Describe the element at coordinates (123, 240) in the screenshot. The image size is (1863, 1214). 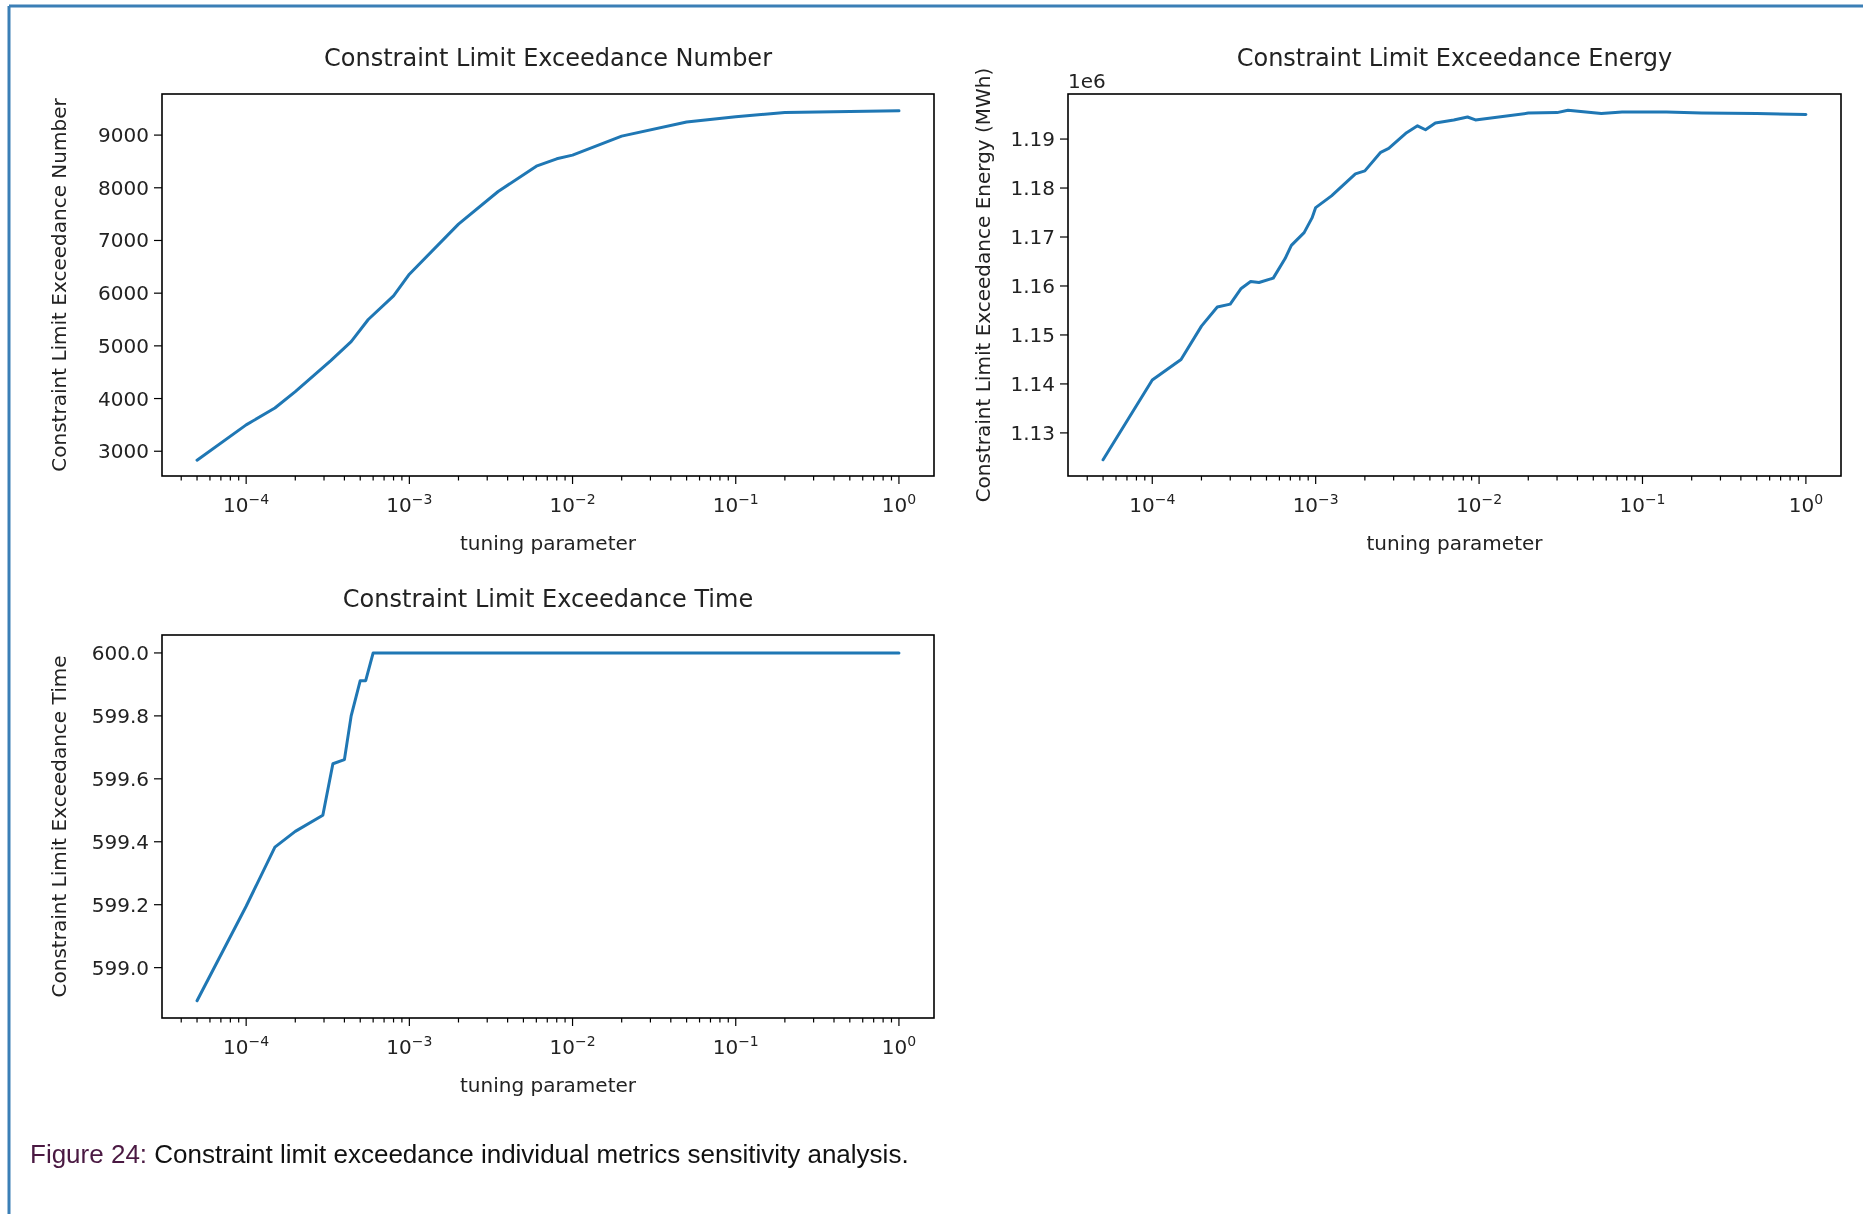
I see `y-tick-label: 7000` at that location.